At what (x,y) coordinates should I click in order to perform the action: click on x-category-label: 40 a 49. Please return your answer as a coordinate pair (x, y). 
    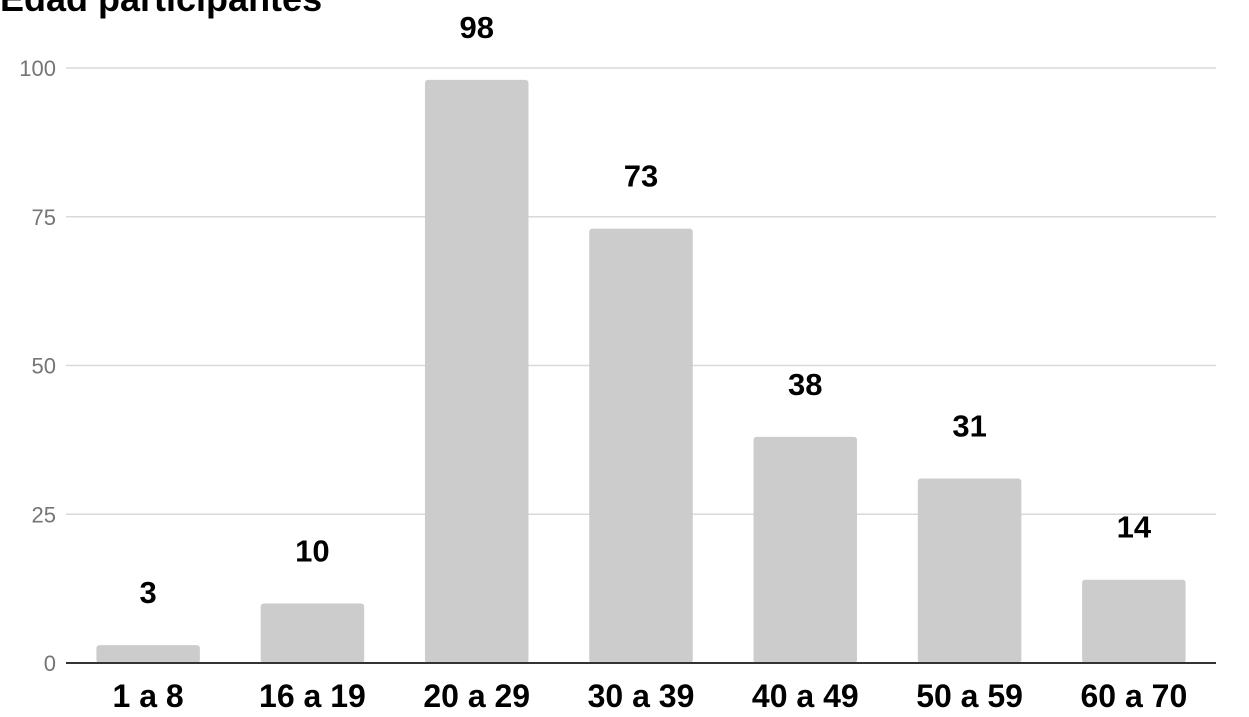
    Looking at the image, I should click on (805, 696).